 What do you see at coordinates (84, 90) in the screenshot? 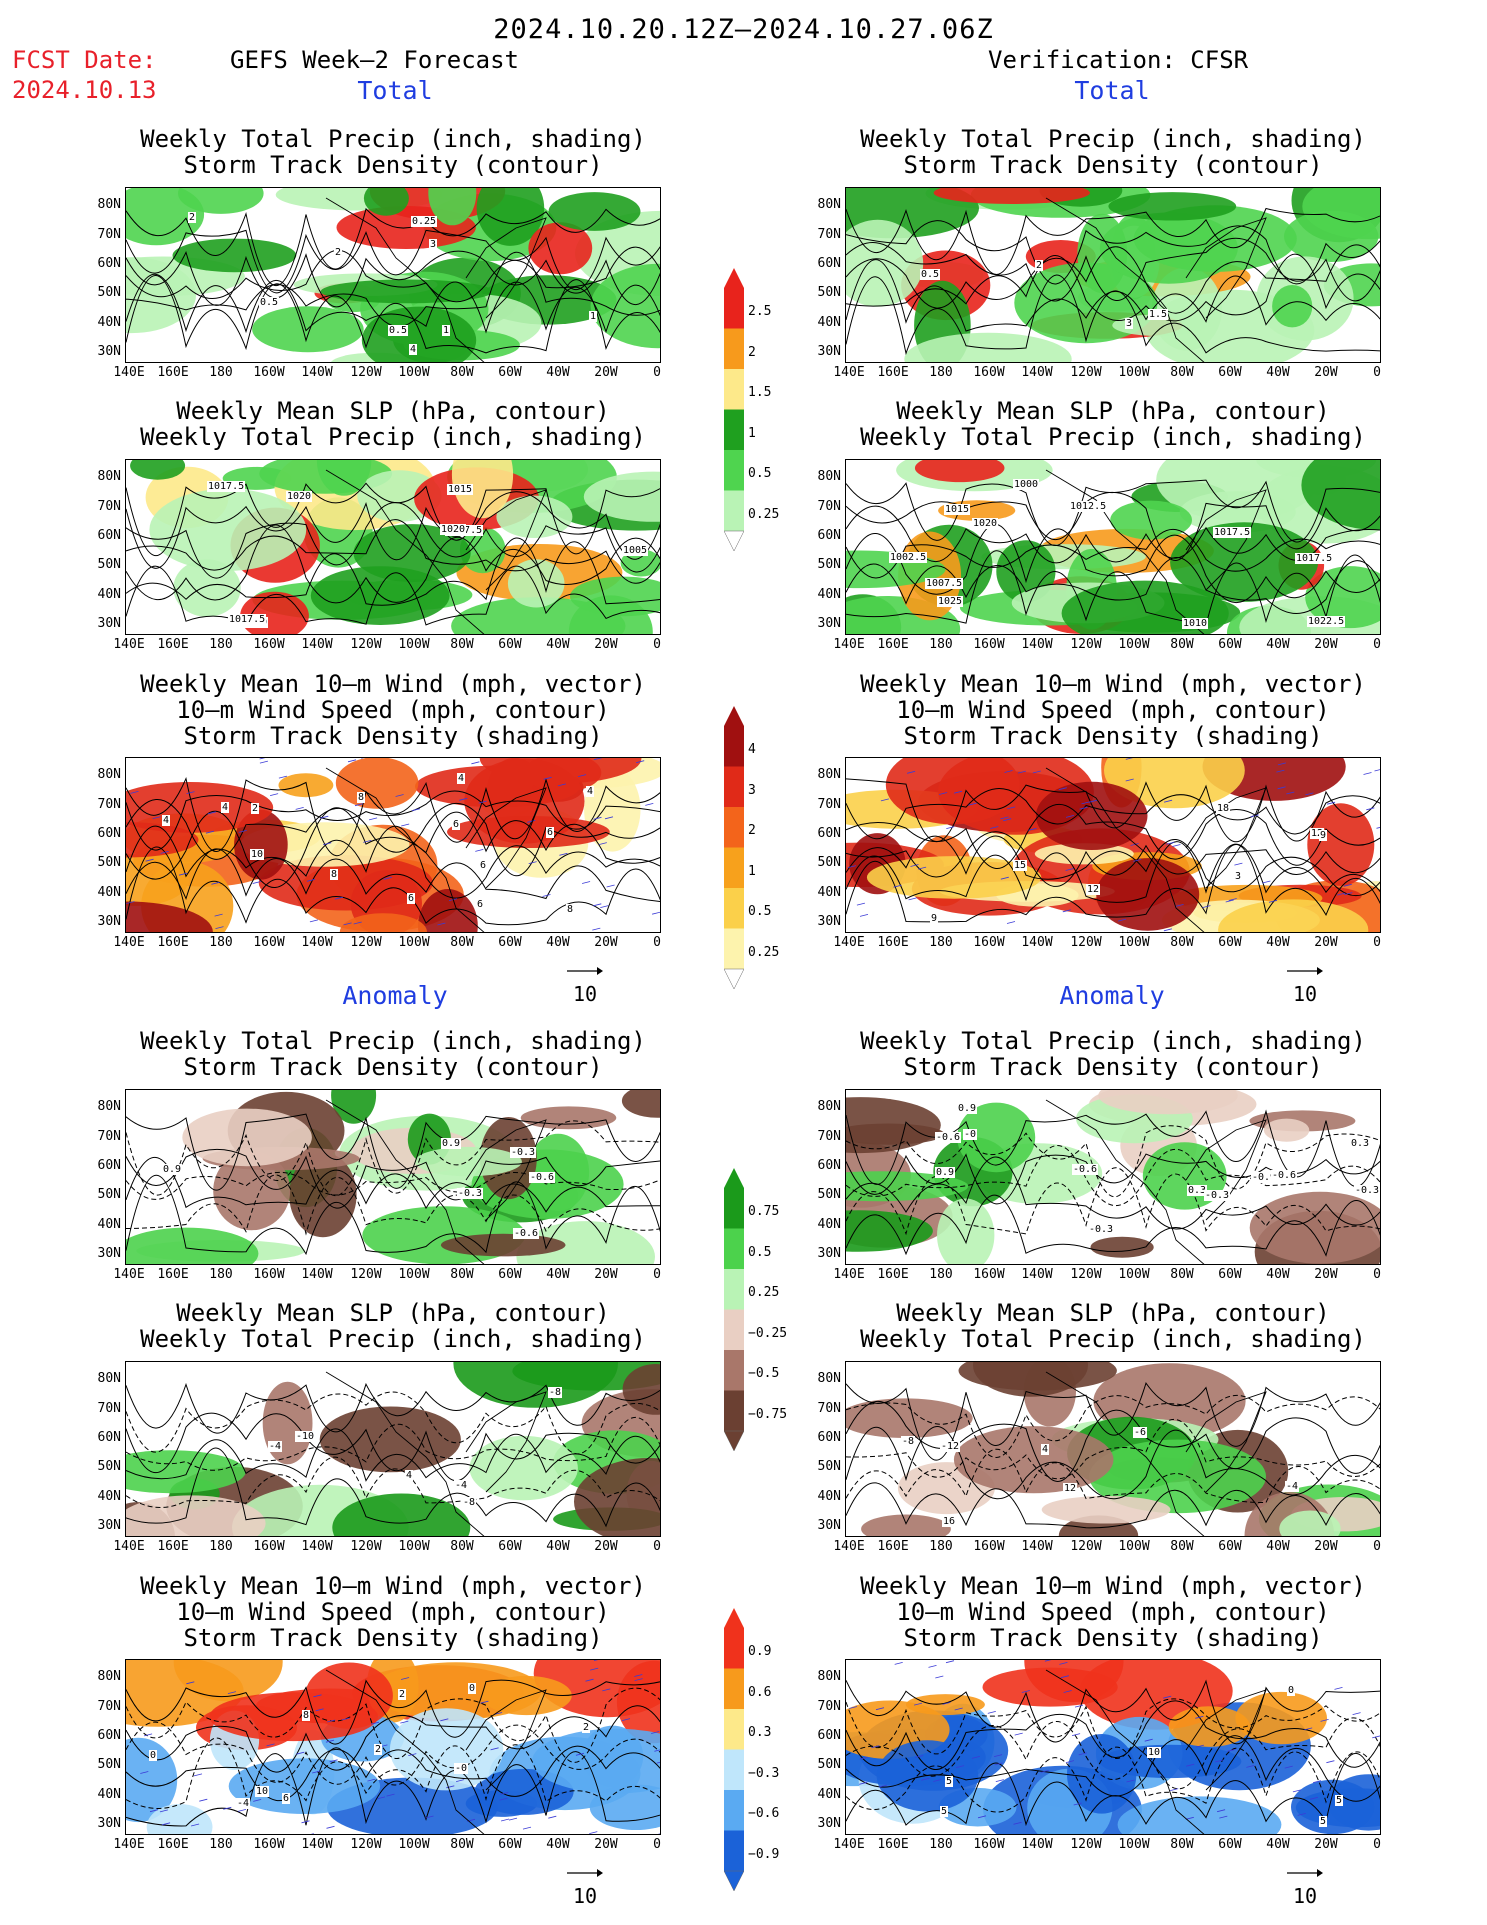
I see `fcst-date-value: 2024.10.13` at bounding box center [84, 90].